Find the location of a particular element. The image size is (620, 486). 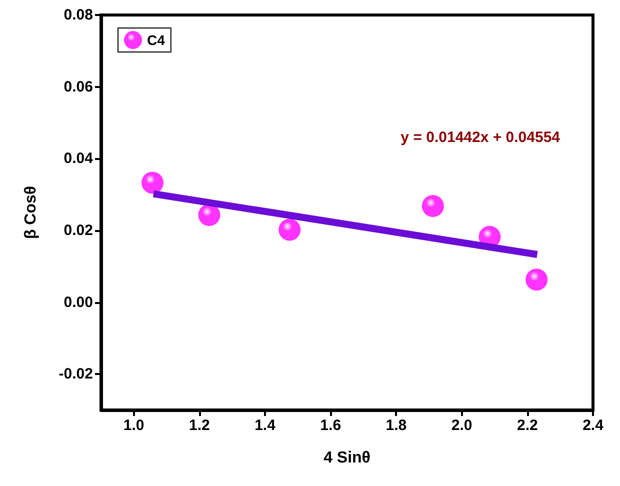

x-tick-label: 1.2 is located at coordinates (199, 425).